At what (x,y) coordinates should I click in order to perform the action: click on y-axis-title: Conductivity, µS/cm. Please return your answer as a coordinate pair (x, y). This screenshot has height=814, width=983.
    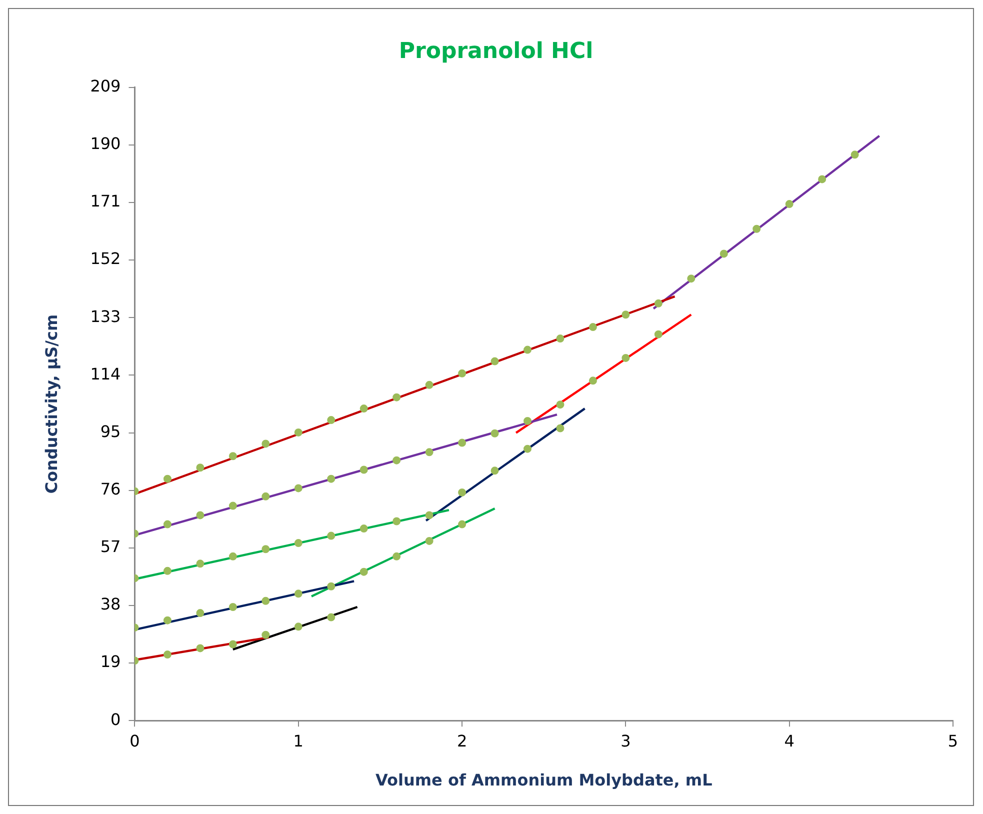
    Looking at the image, I should click on (51, 404).